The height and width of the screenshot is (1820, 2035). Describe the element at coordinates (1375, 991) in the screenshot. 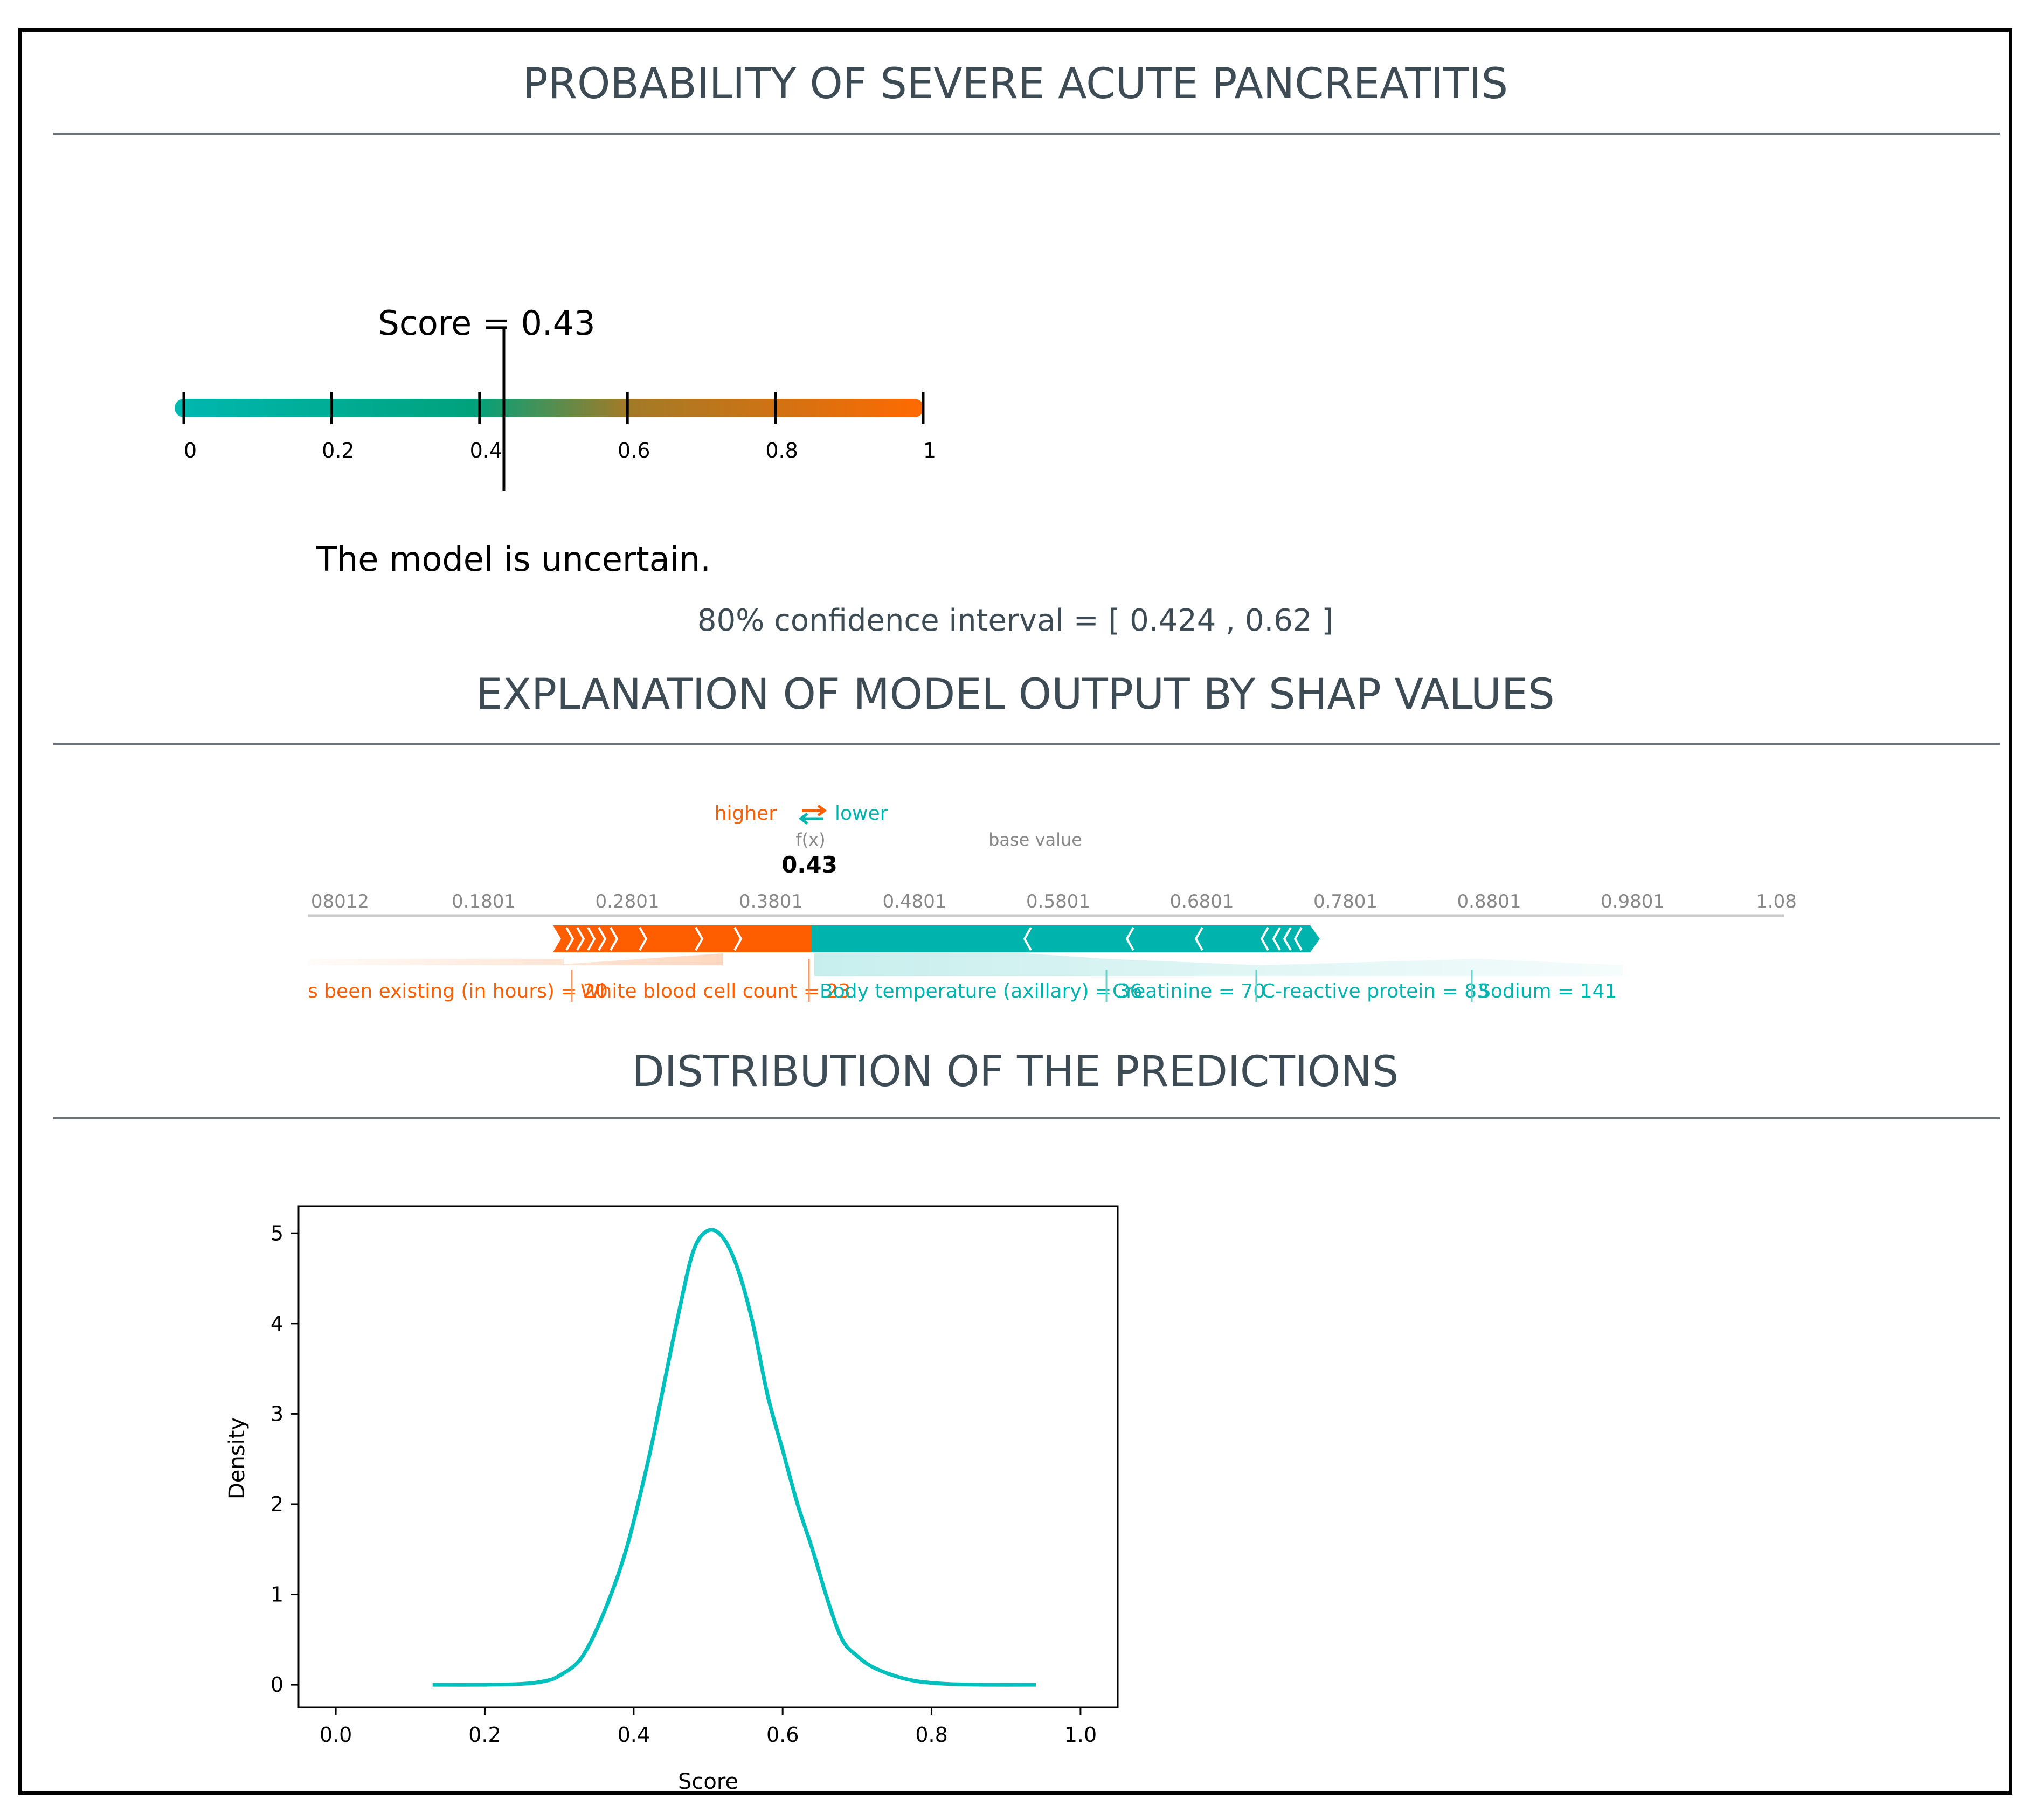

I see `shap-feature-c-reactive-protein: C-reactive protein = 83` at that location.